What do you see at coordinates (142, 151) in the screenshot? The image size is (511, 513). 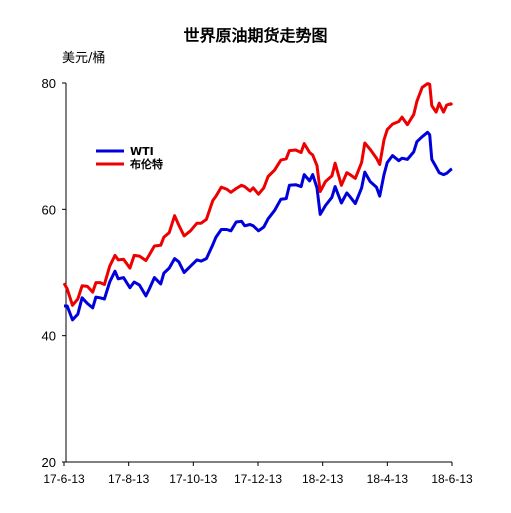 I see `legend-label-wti: WTI` at bounding box center [142, 151].